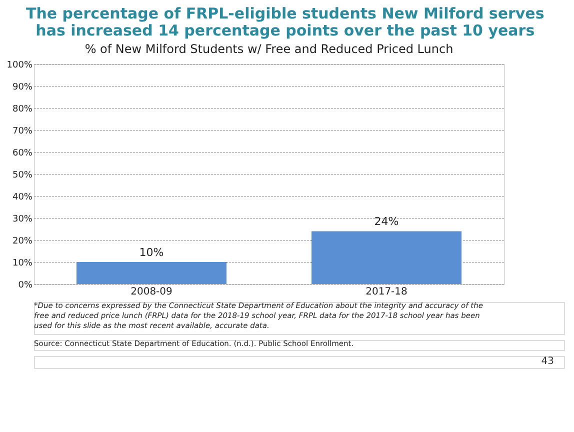  What do you see at coordinates (547, 361) in the screenshot?
I see `text: 43` at bounding box center [547, 361].